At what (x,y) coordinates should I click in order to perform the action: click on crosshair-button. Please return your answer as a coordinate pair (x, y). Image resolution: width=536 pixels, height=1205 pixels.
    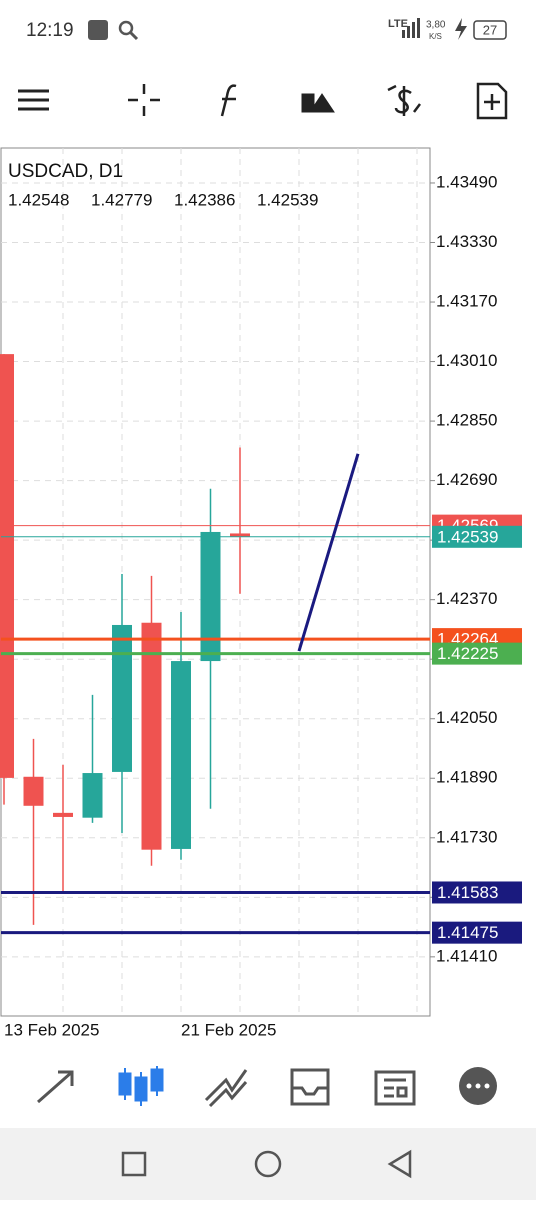
    Looking at the image, I should click on (144, 100).